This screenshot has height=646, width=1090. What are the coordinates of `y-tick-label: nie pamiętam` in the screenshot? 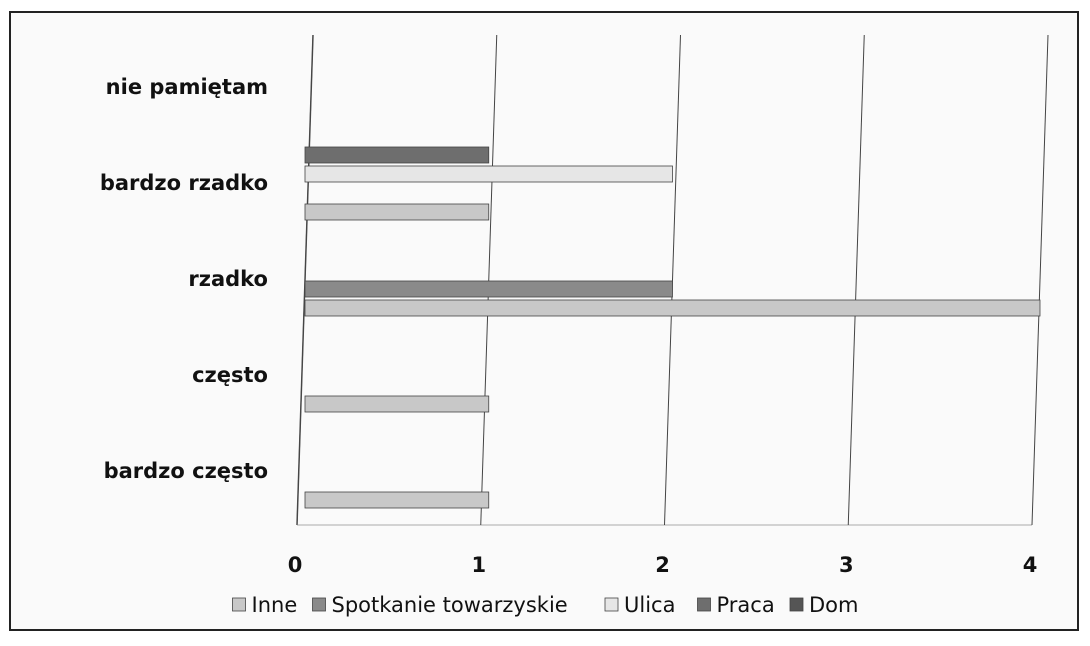 It's located at (187, 87).